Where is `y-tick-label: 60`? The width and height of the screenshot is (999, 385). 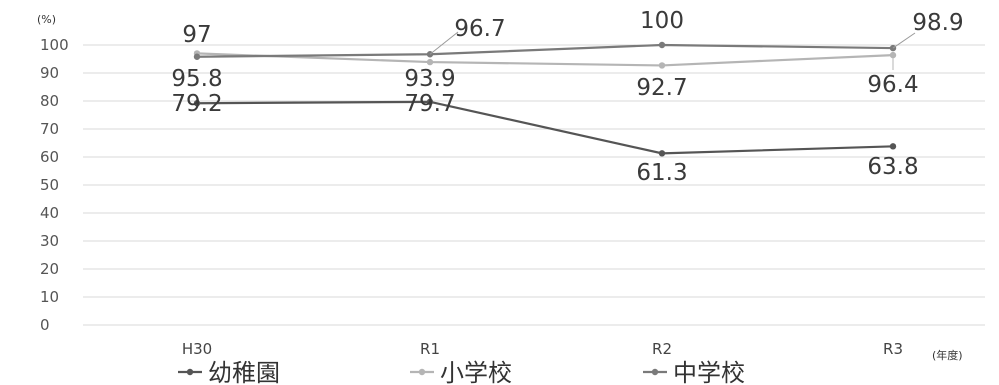 y-tick-label: 60 is located at coordinates (49, 157).